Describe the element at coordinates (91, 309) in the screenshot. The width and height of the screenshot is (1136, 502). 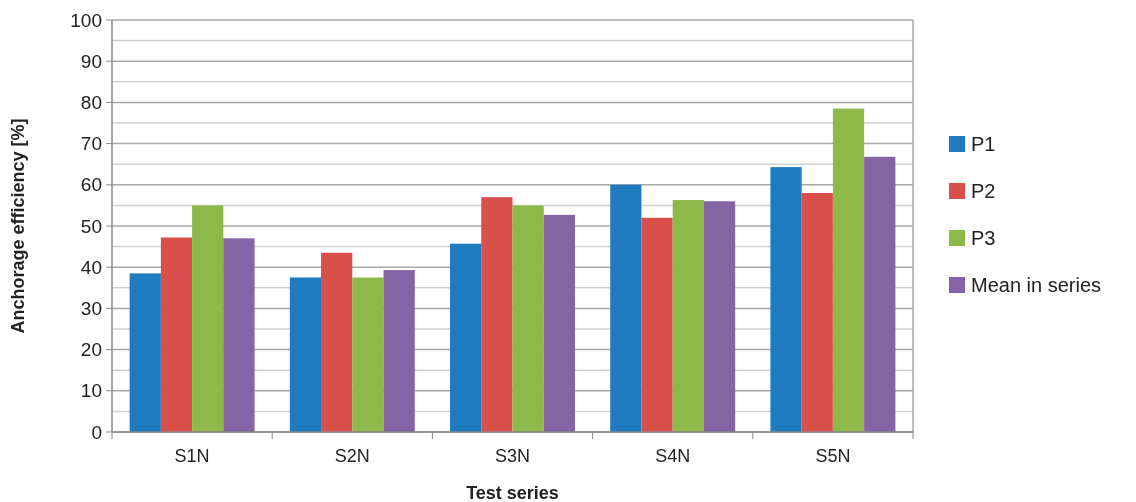
I see `y-tick-label: 30` at that location.